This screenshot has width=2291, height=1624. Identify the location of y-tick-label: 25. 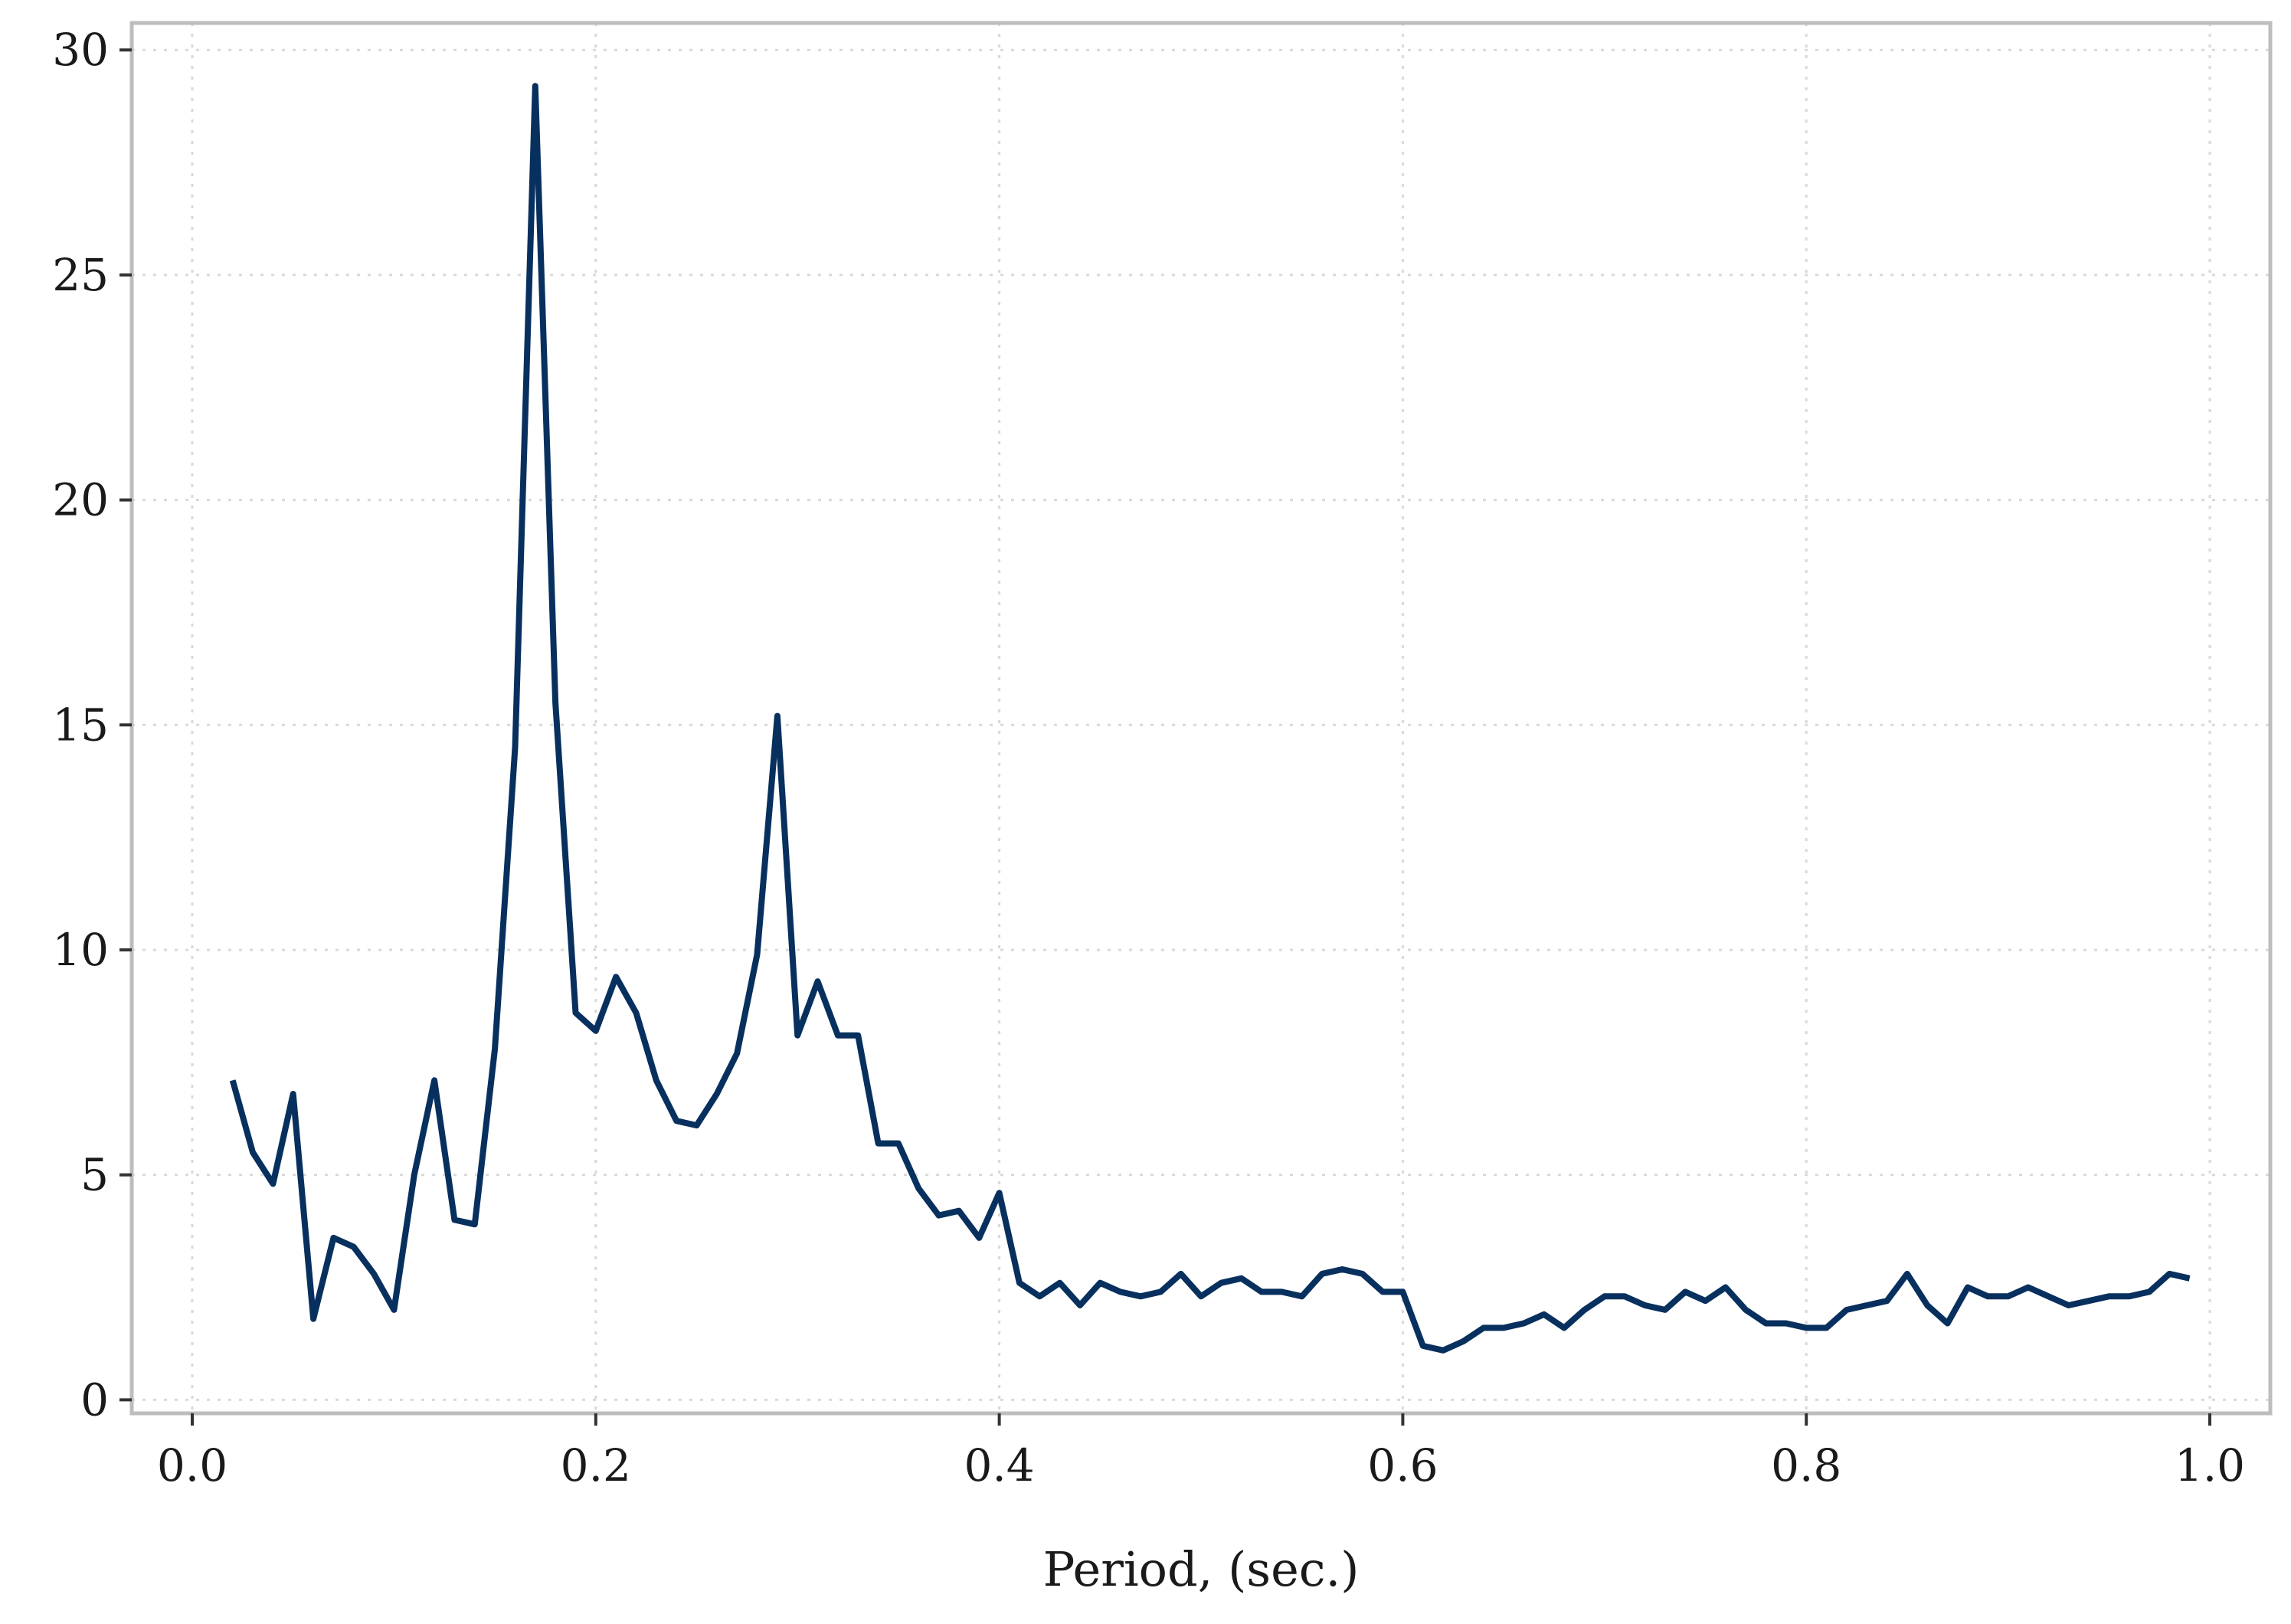
(80, 275).